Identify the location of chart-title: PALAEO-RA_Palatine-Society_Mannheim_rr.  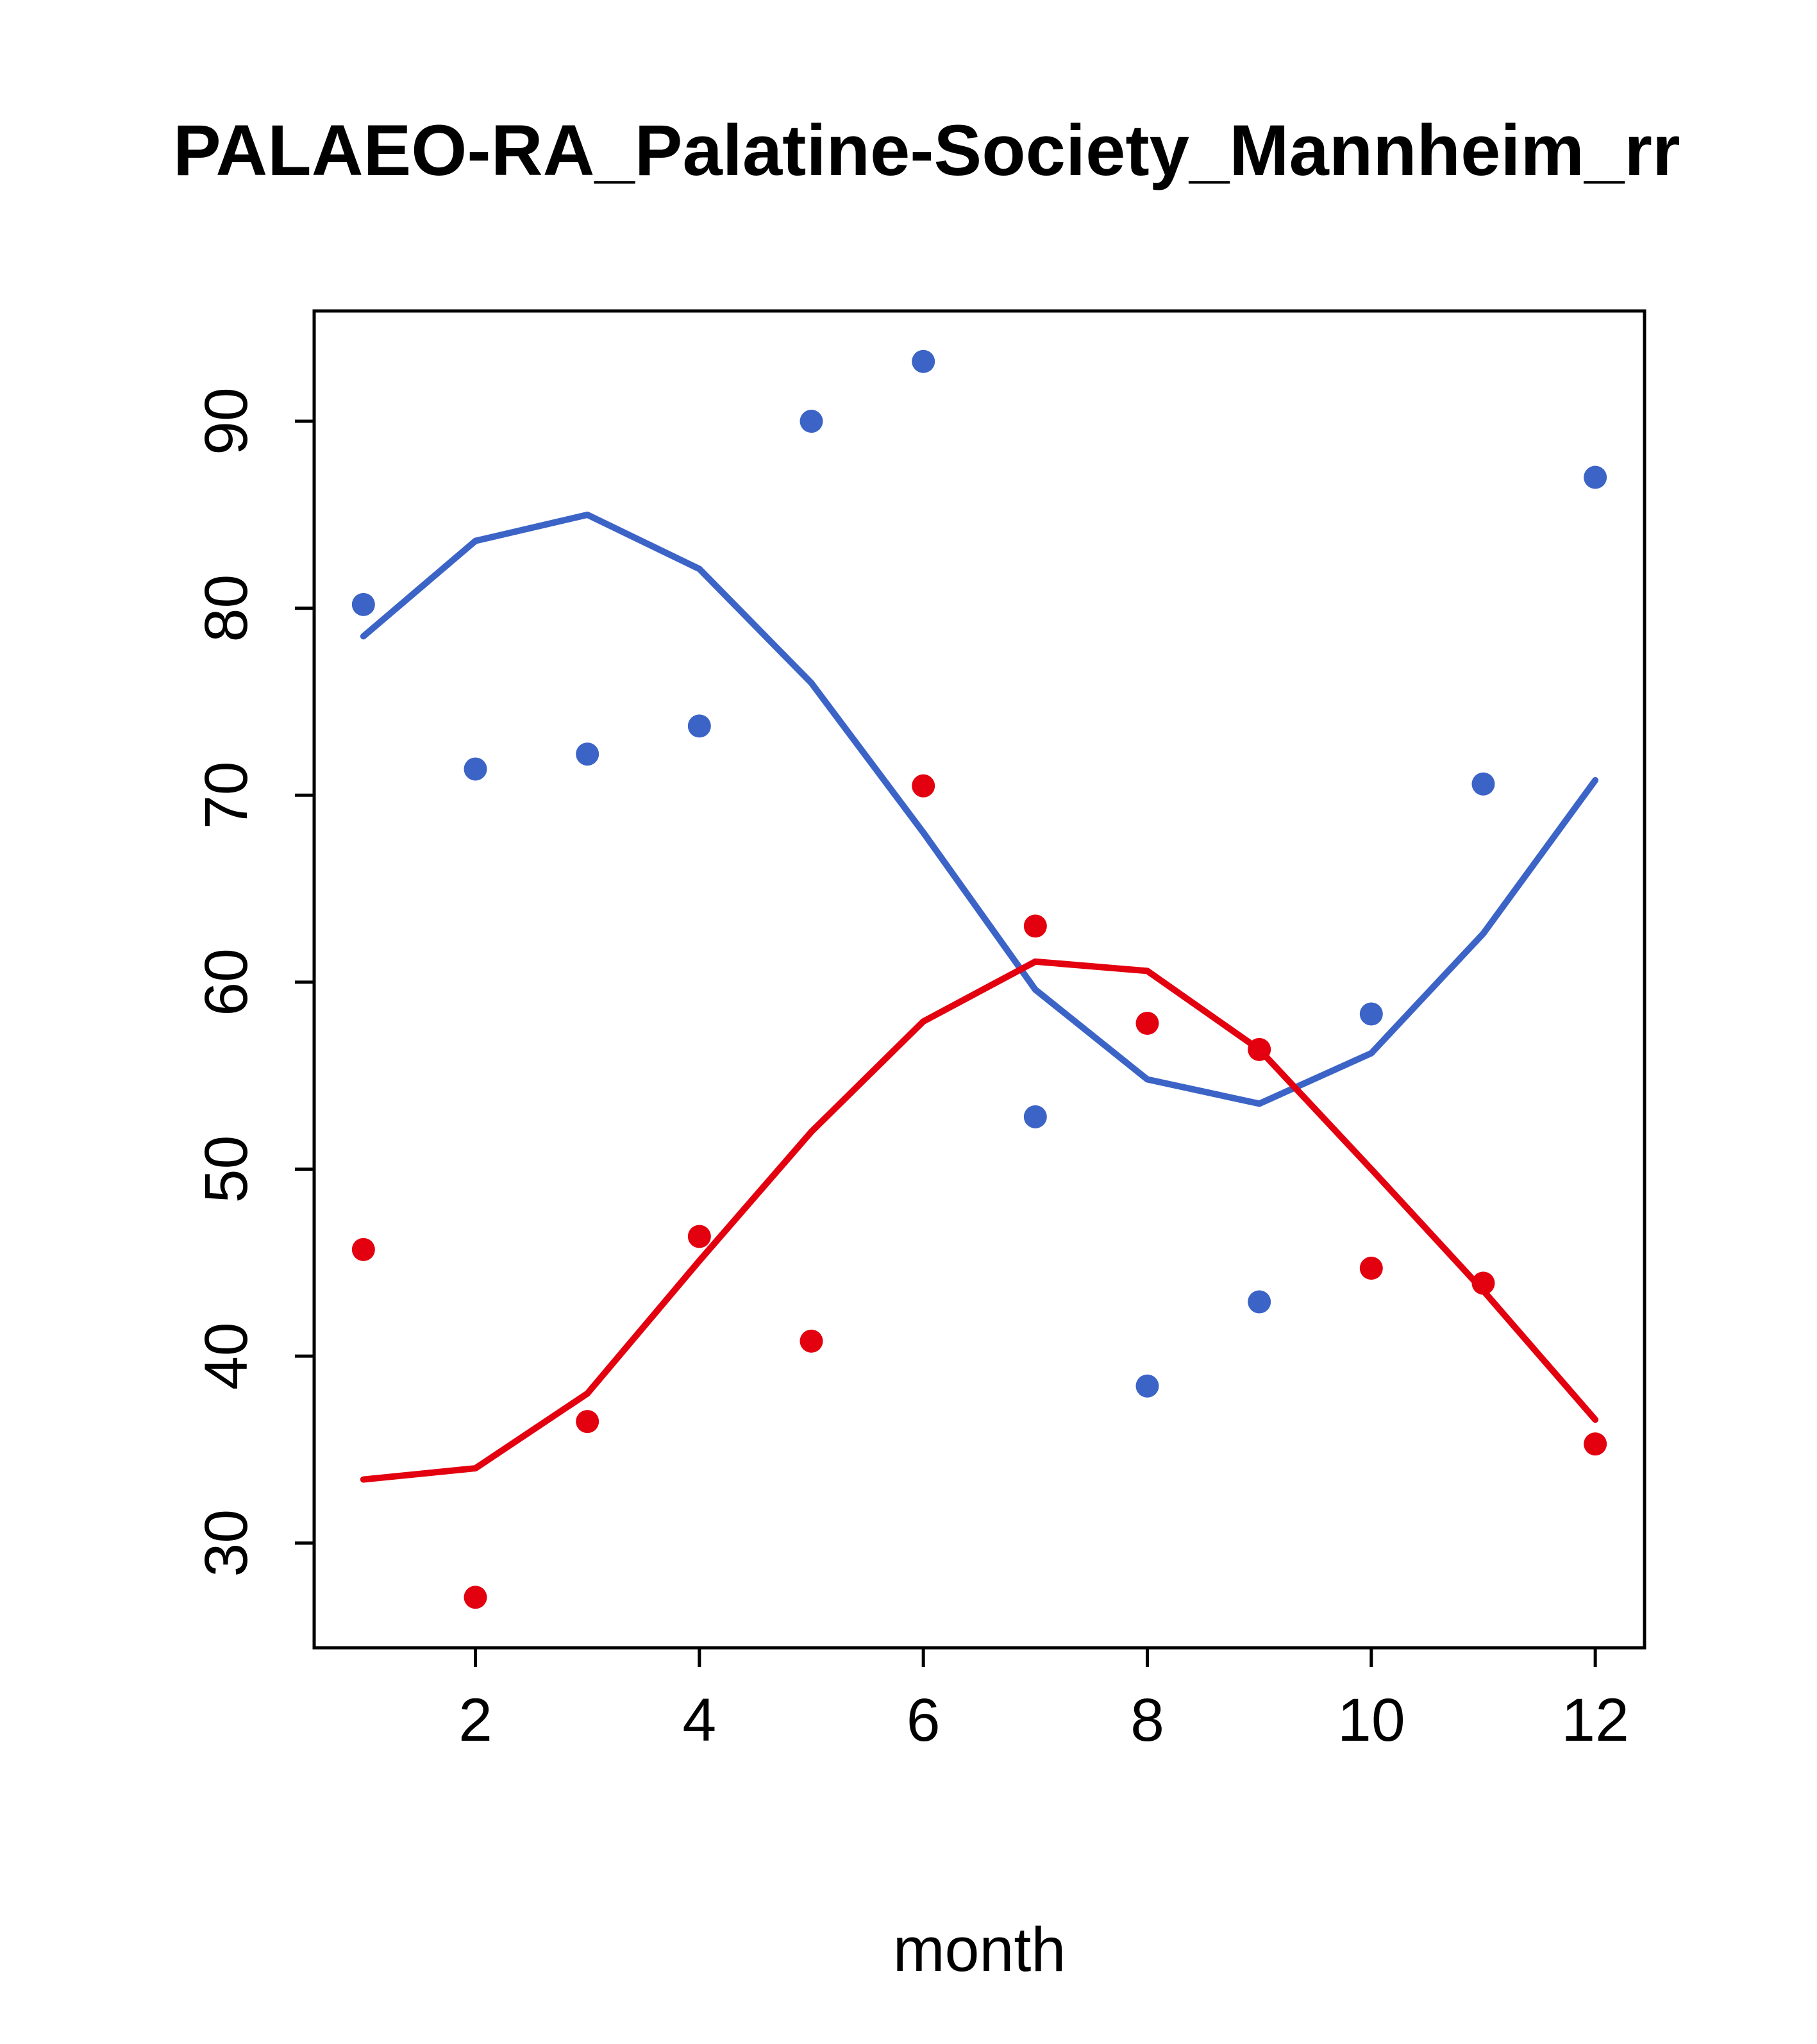
(926, 150).